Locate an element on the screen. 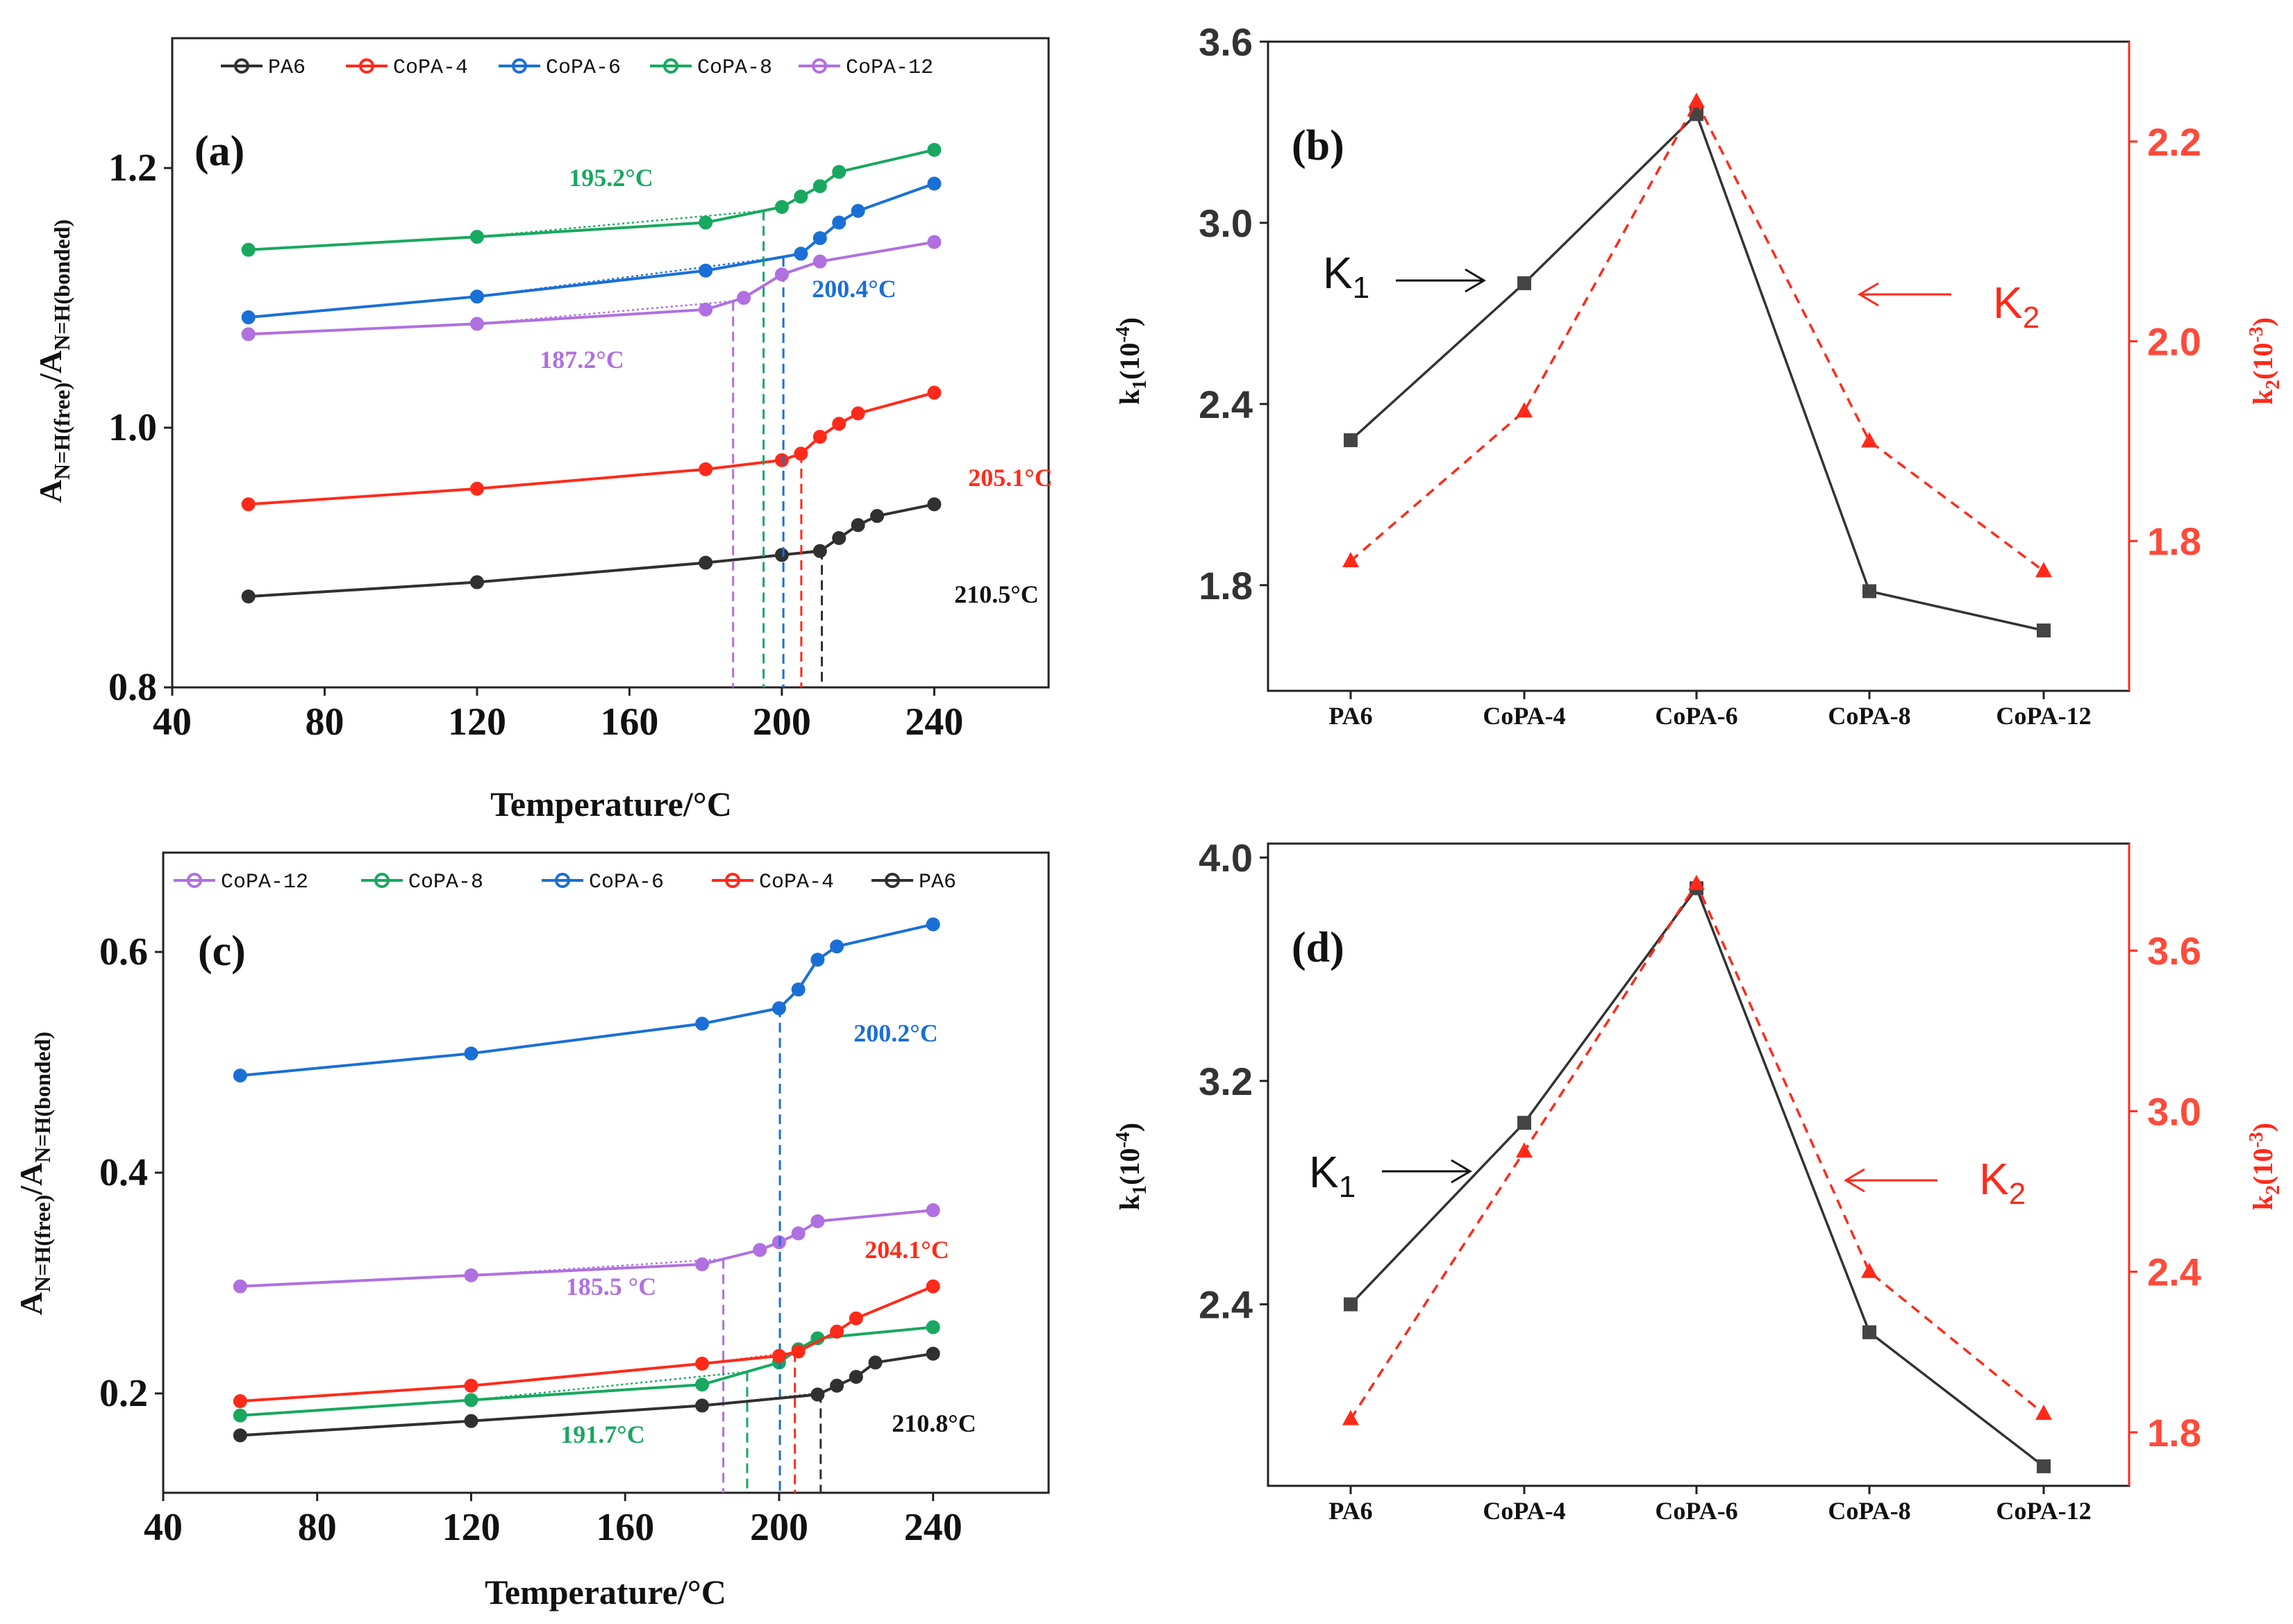 This screenshot has width=2293, height=1624. k2-arrowhead is located at coordinates (1854, 1180).